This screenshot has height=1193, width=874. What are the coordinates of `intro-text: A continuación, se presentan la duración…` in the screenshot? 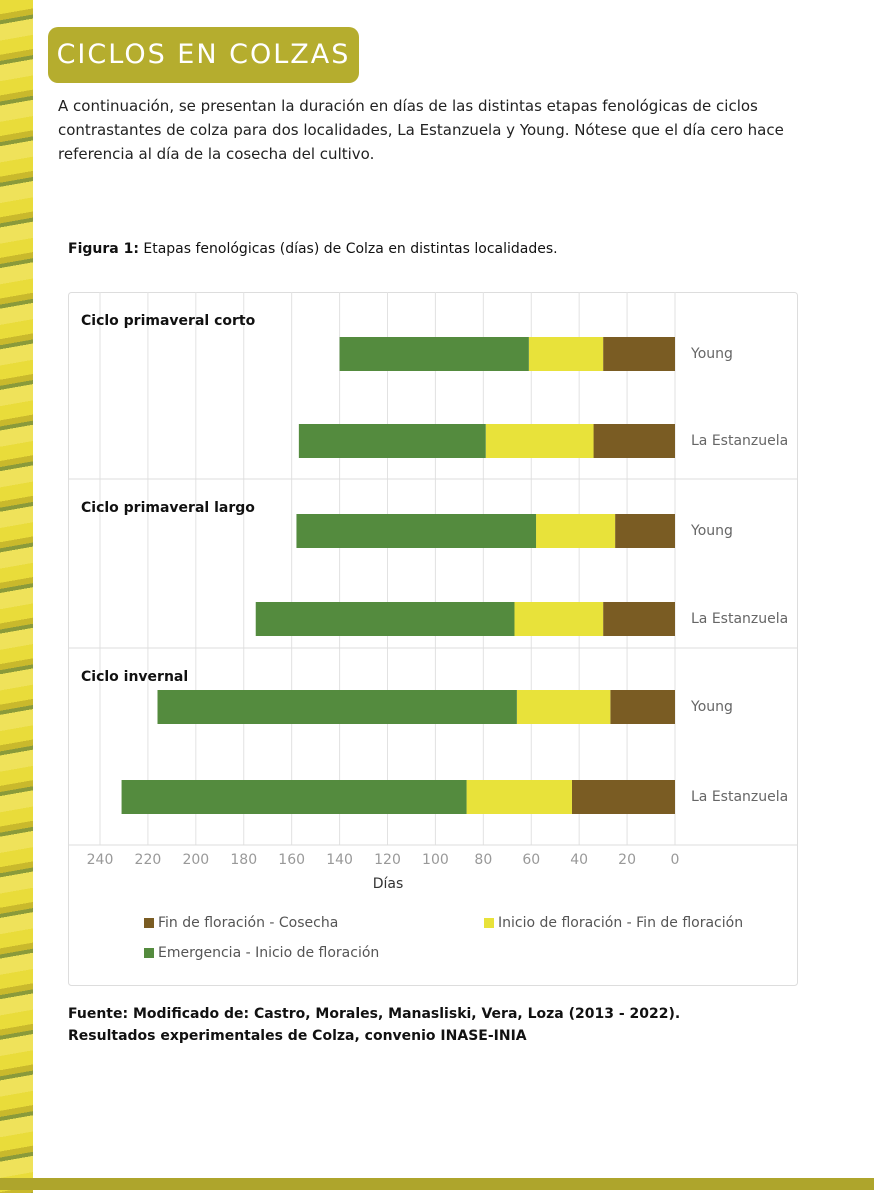 It's located at (421, 130).